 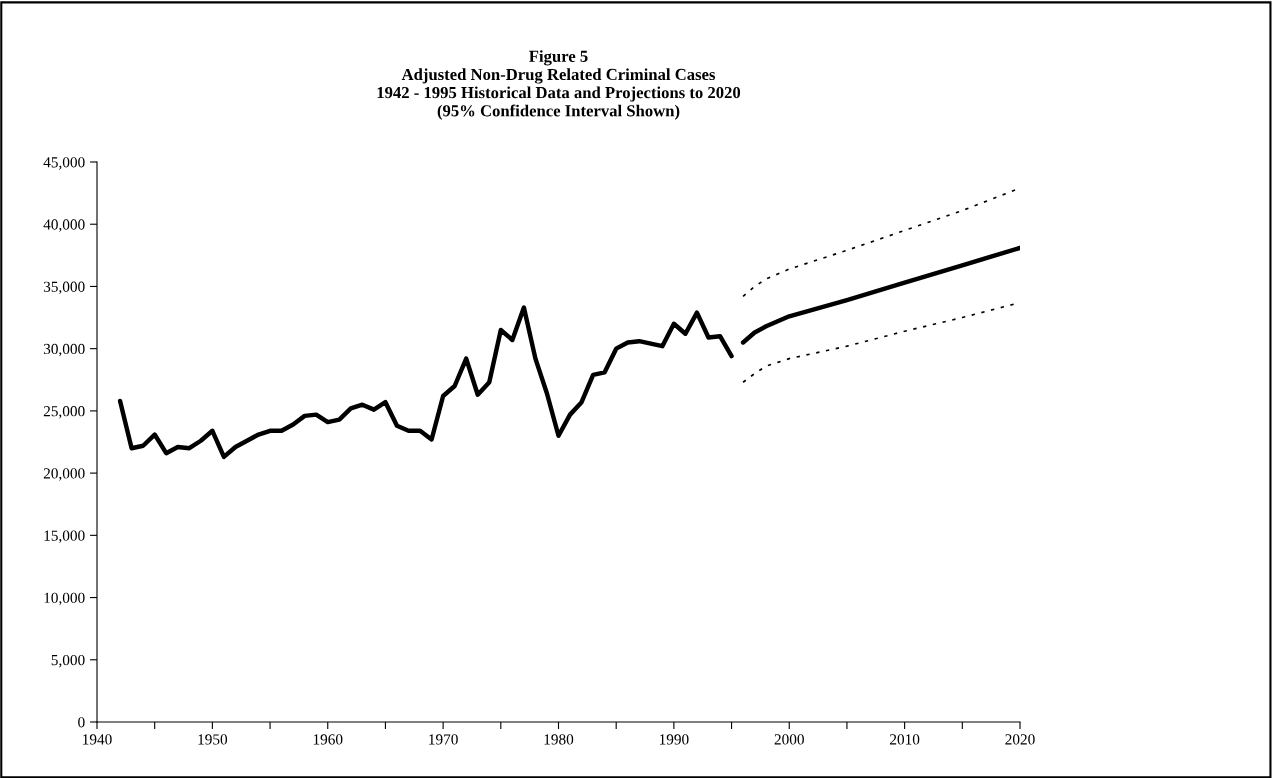 I want to click on y-tick-label: 45,000, so click(x=64, y=163).